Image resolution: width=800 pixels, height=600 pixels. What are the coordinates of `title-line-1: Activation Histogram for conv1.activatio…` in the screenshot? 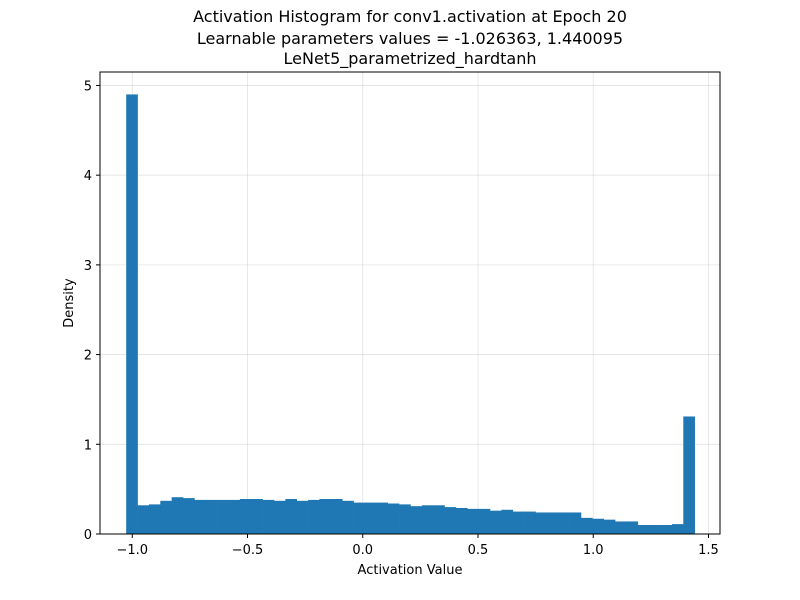 It's located at (410, 16).